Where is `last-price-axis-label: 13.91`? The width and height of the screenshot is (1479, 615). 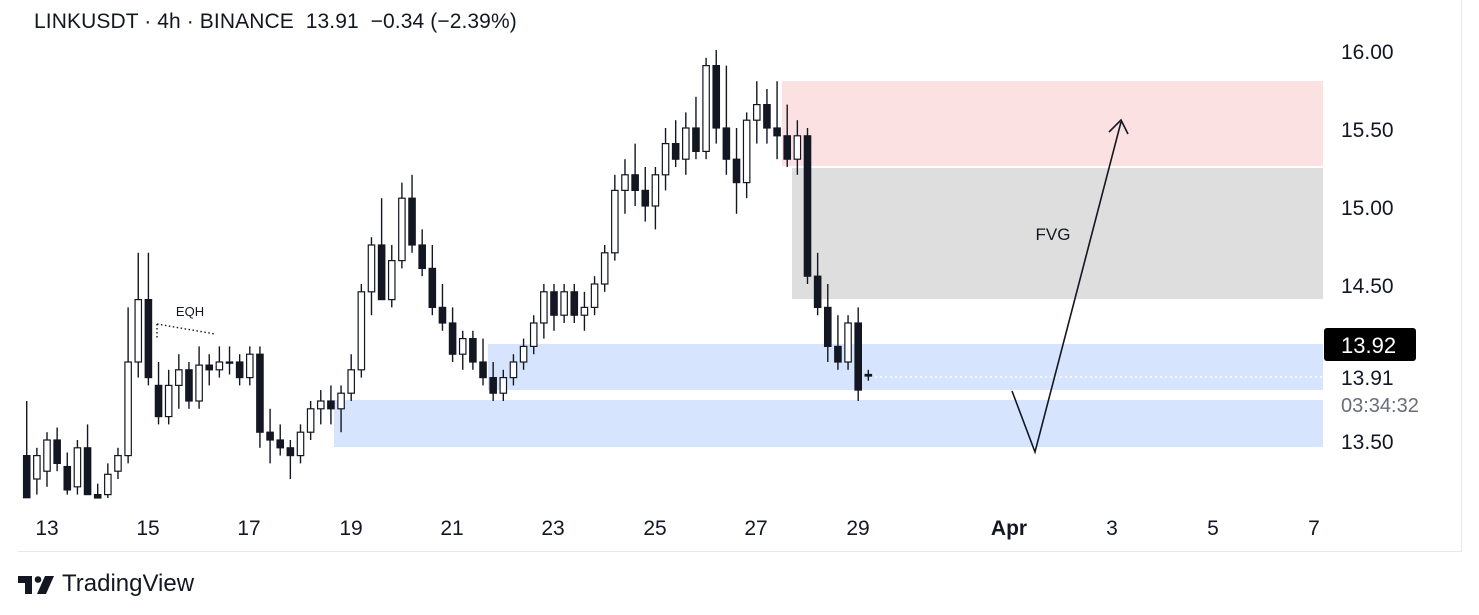 last-price-axis-label: 13.91 is located at coordinates (1367, 378).